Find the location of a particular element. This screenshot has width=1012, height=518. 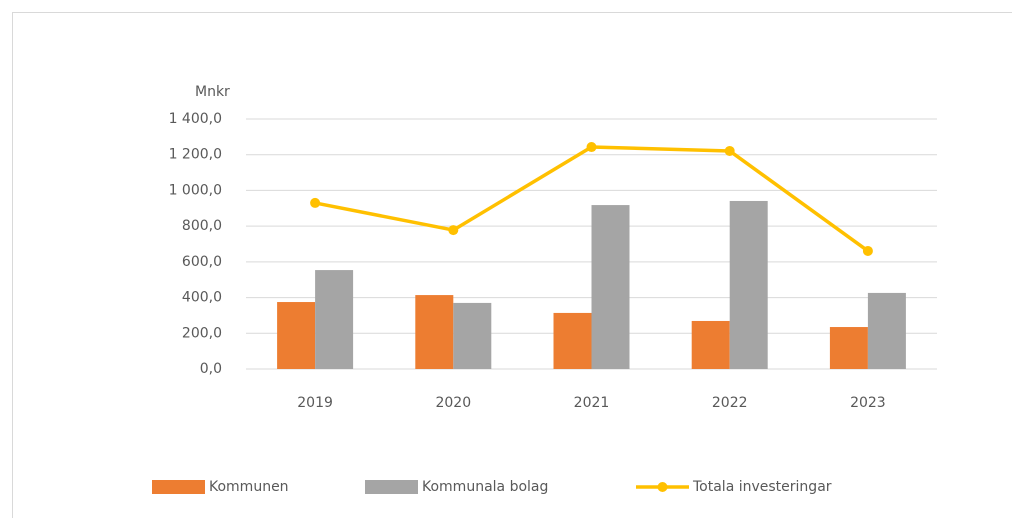

y-tick-label: 1 000,0 is located at coordinates (195, 190).